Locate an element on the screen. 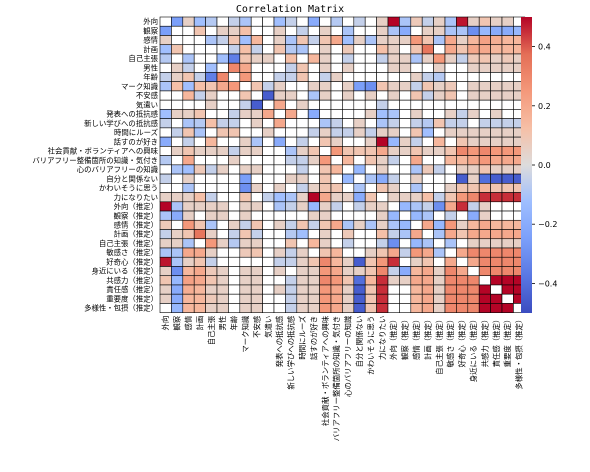  x-tick-label: 新しい学びへの抵抗感 is located at coordinates (291, 352).